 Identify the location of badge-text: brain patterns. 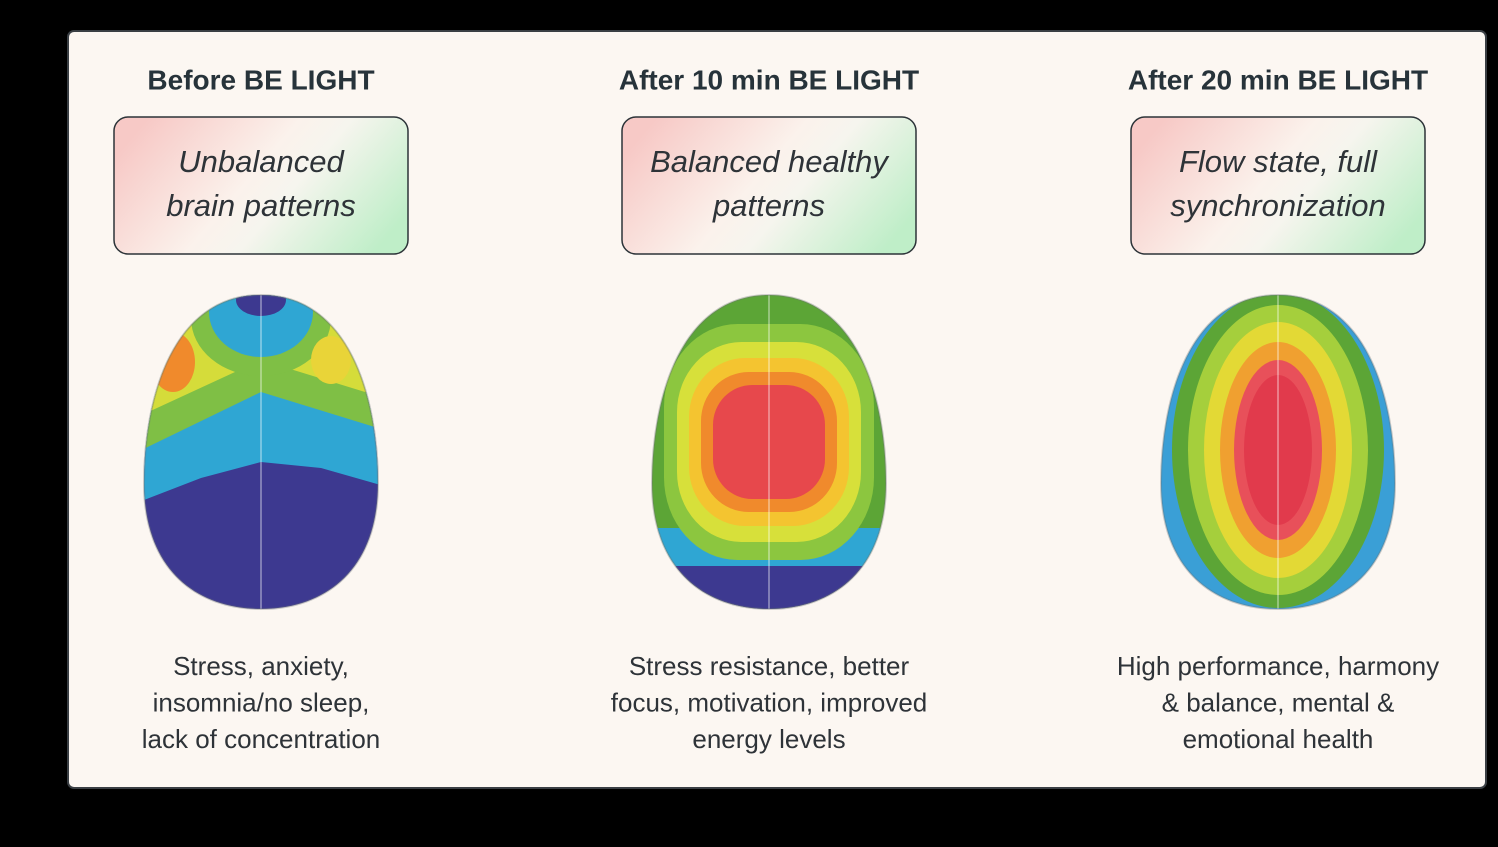
(261, 205).